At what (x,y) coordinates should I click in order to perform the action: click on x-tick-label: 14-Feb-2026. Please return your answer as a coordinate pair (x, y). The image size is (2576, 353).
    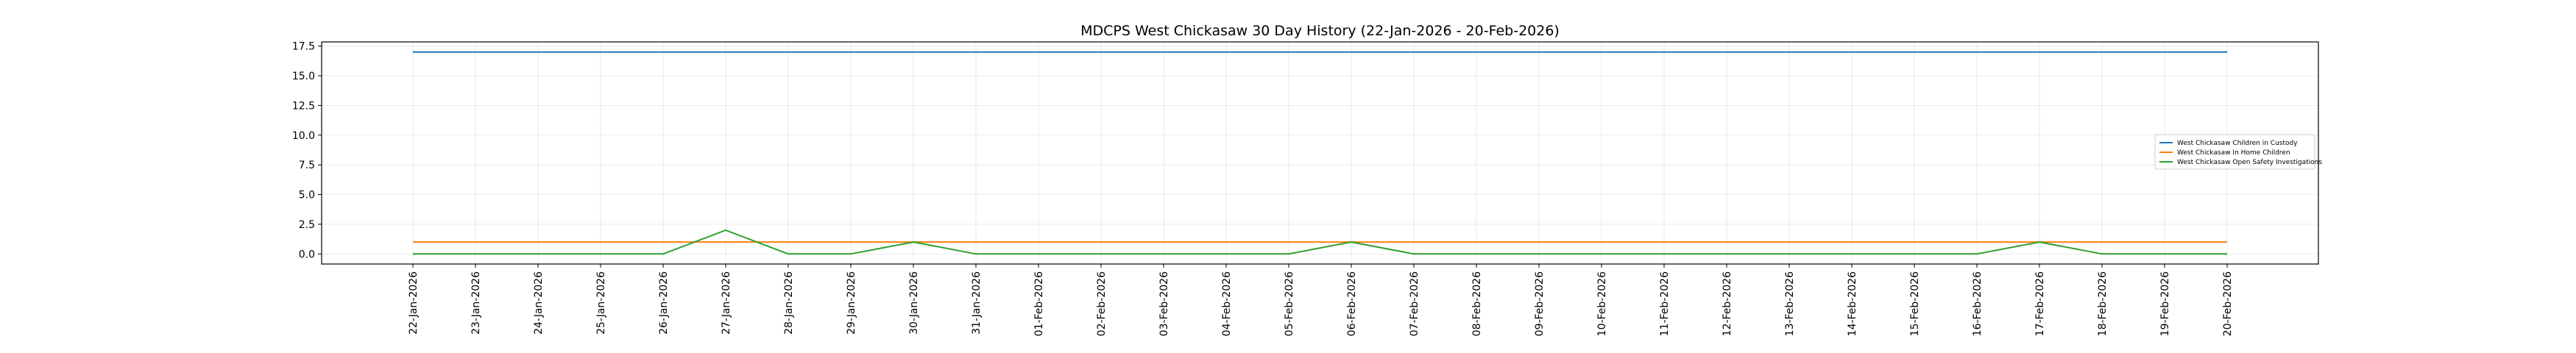
    Looking at the image, I should click on (1852, 303).